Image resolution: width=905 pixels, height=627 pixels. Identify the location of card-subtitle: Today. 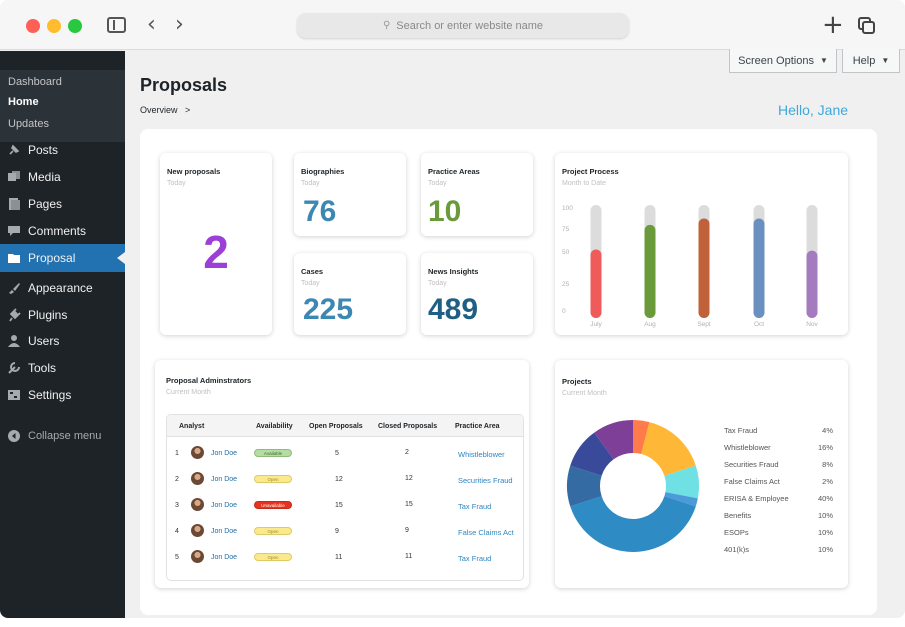
(437, 283).